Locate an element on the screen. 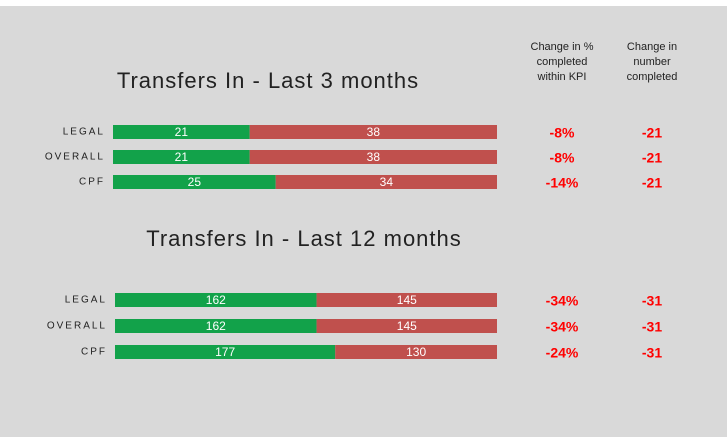 The width and height of the screenshot is (727, 437). chart-title: Transfers In - Last 12 months is located at coordinates (304, 238).